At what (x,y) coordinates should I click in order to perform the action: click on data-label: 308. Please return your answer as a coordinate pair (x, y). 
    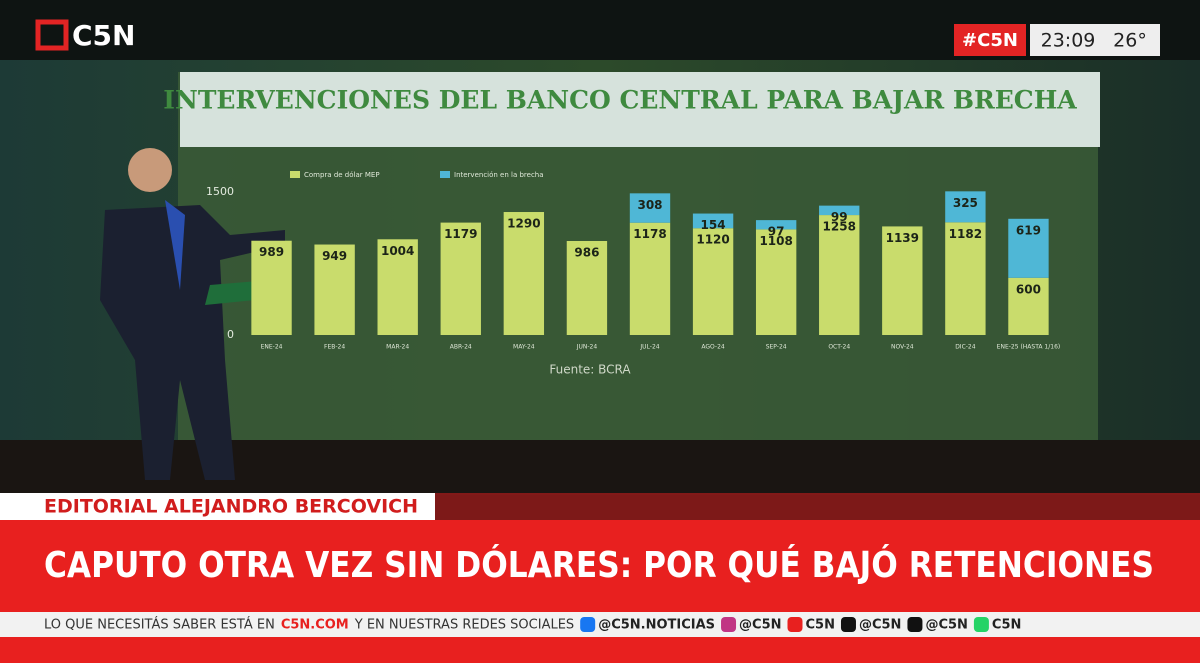
    Looking at the image, I should click on (649, 205).